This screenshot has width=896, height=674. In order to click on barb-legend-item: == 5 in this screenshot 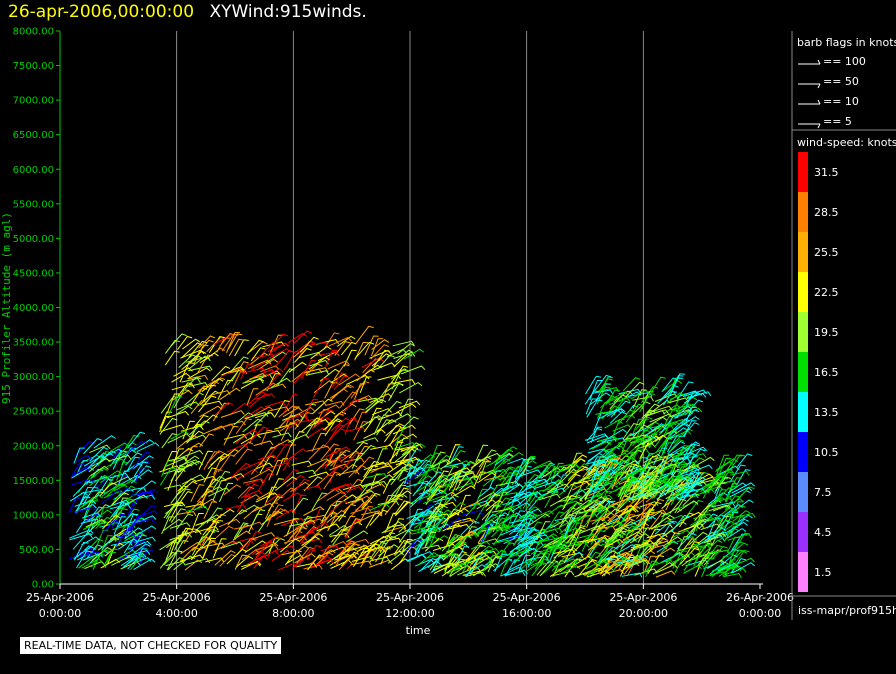, I will do `click(825, 122)`.